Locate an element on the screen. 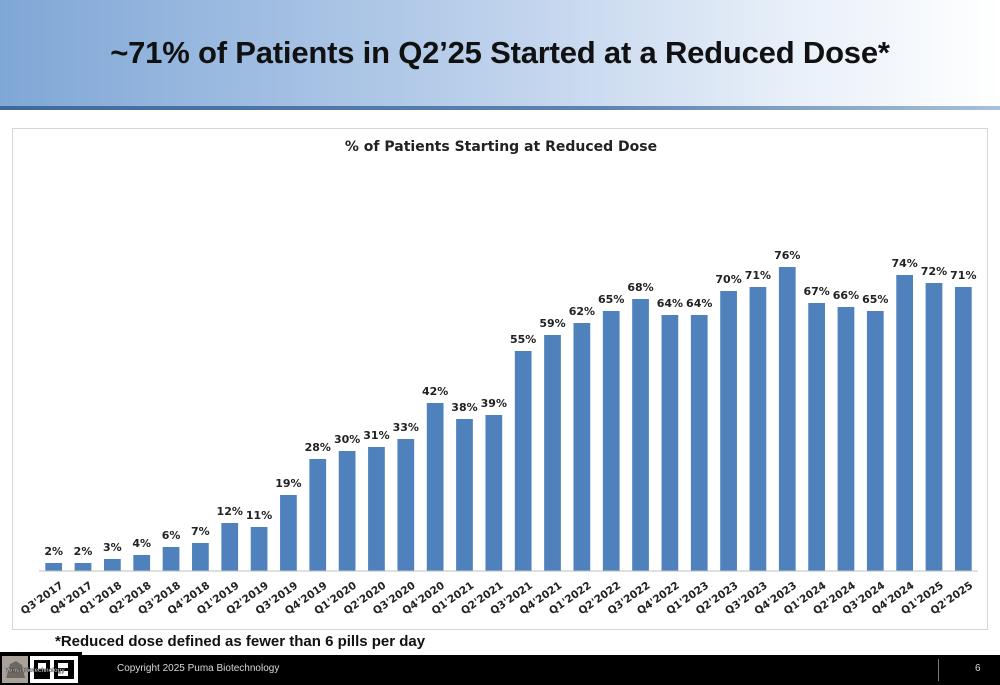  data-label: 39% is located at coordinates (494, 403).